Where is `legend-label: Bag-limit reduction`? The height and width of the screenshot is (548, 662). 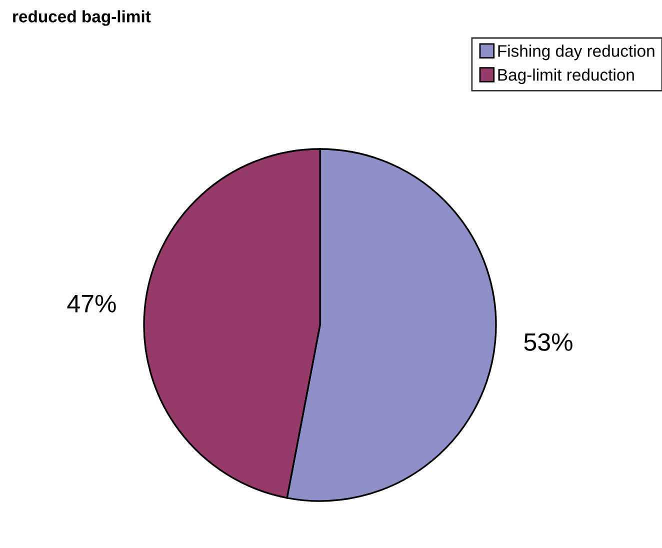 legend-label: Bag-limit reduction is located at coordinates (566, 76).